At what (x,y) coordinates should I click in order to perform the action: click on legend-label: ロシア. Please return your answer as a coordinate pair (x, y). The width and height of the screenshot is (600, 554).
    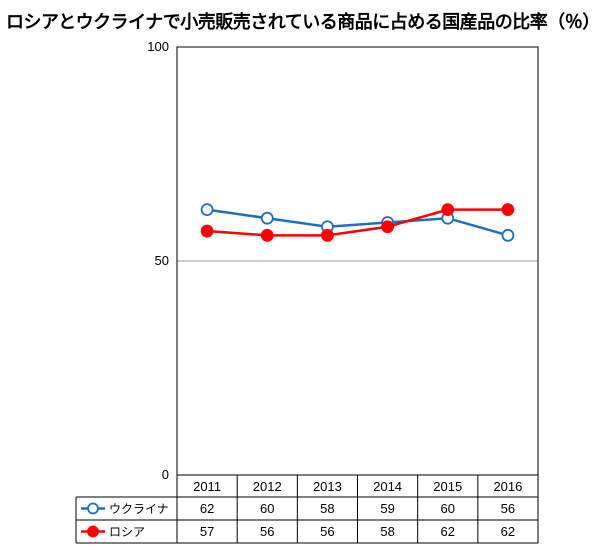
    Looking at the image, I should click on (127, 532).